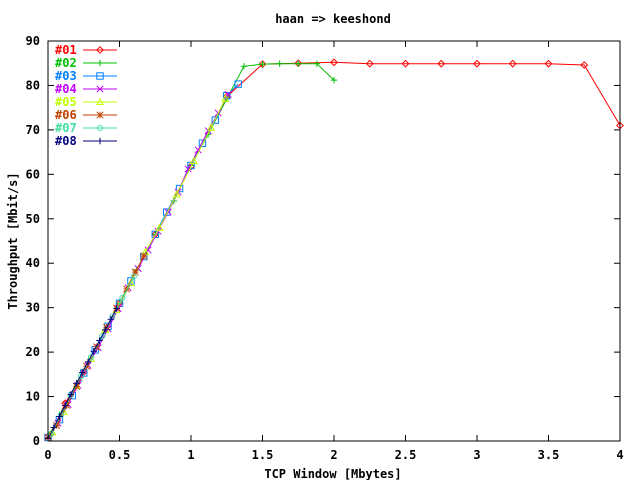  Describe the element at coordinates (47, 455) in the screenshot. I see `x-tick-label: 0` at that location.